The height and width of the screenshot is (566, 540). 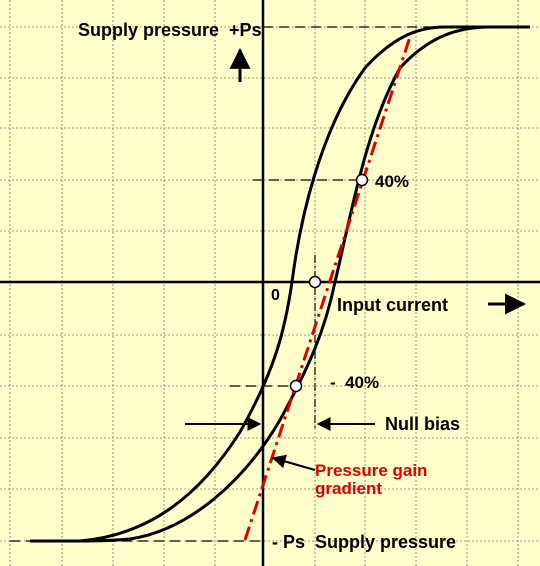 What do you see at coordinates (275, 295) in the screenshot?
I see `origin-label: 0` at bounding box center [275, 295].